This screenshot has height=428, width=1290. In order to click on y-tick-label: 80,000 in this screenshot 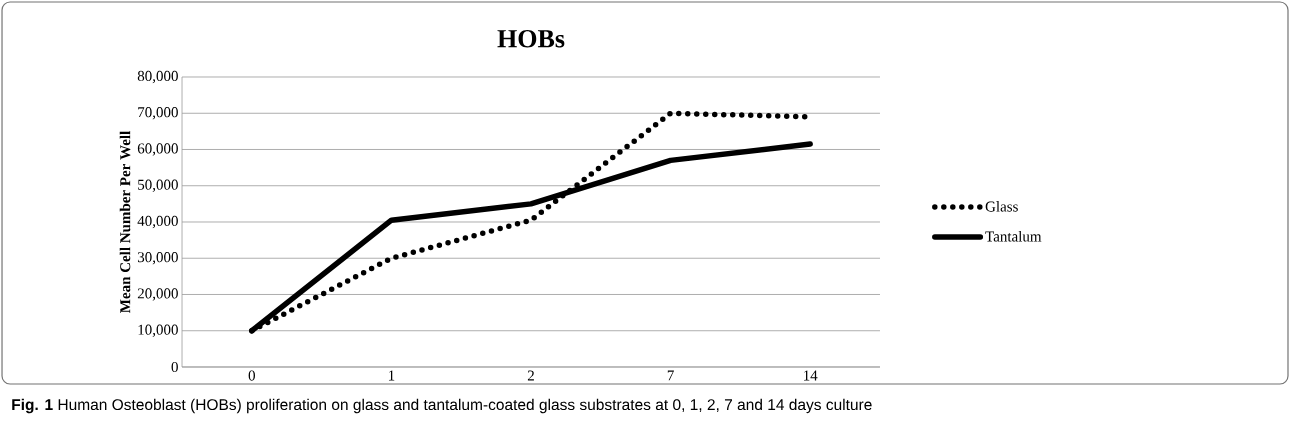, I will do `click(157, 77)`.